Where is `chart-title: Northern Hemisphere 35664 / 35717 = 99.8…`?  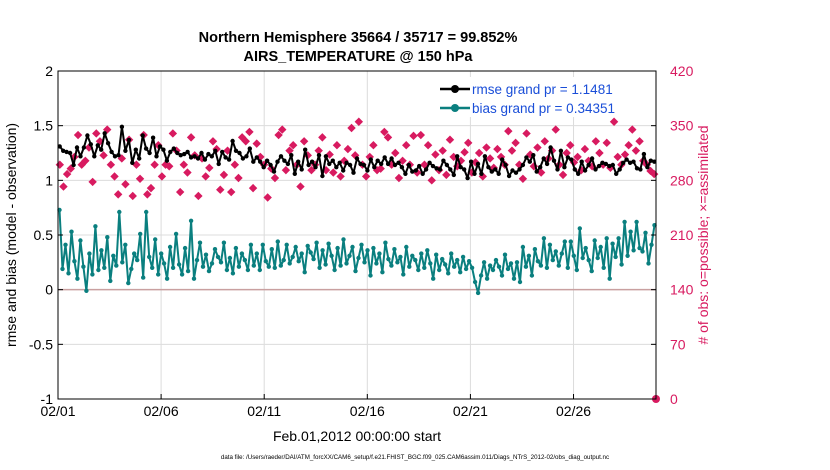
chart-title: Northern Hemisphere 35664 / 35717 = 99.8… is located at coordinates (358, 38).